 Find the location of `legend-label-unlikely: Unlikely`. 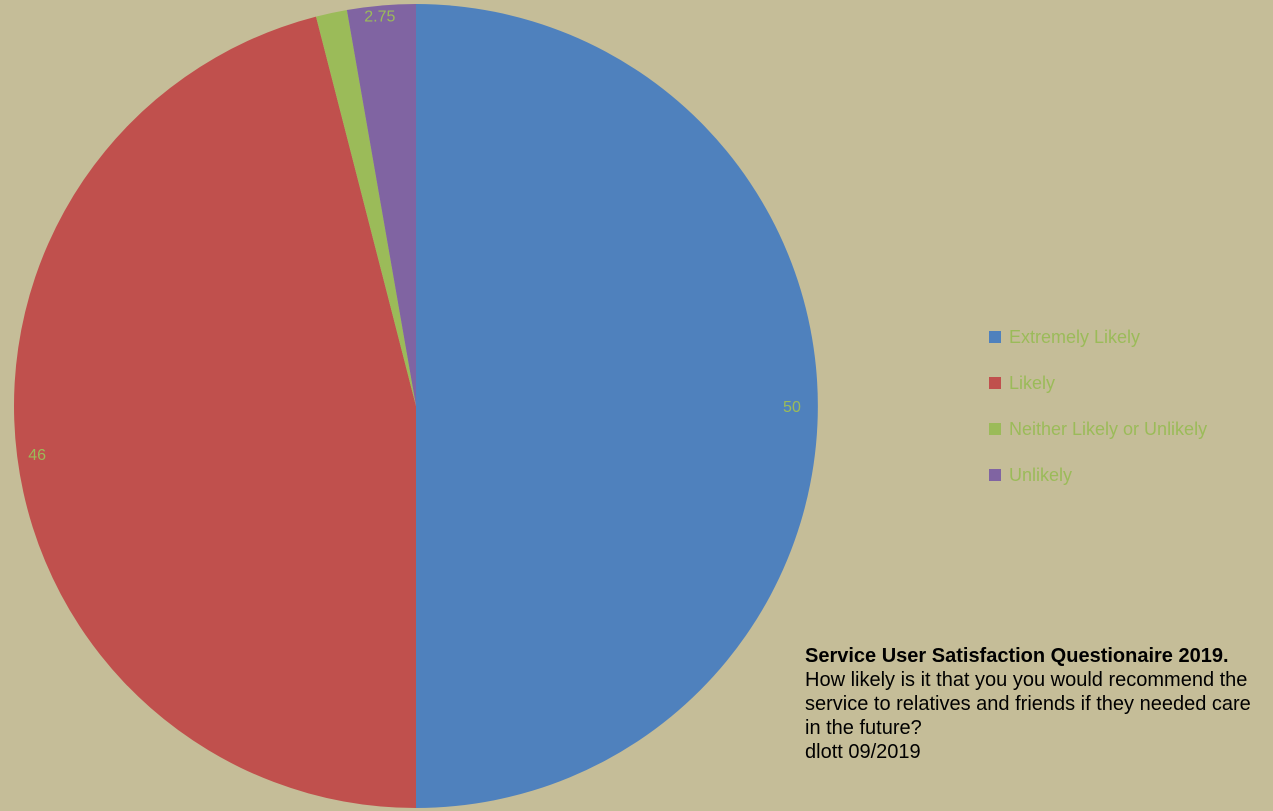

legend-label-unlikely: Unlikely is located at coordinates (1041, 474).